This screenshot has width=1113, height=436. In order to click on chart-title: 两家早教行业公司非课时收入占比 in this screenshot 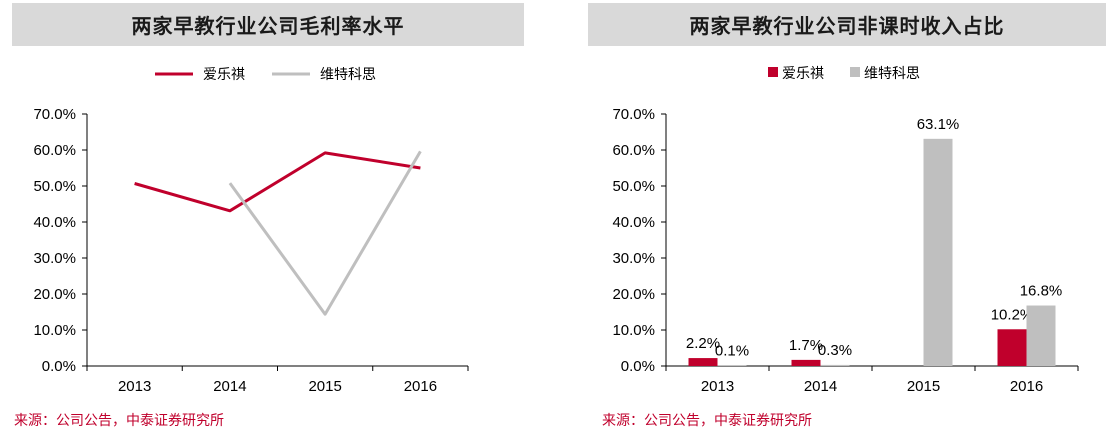, I will do `click(847, 24)`.